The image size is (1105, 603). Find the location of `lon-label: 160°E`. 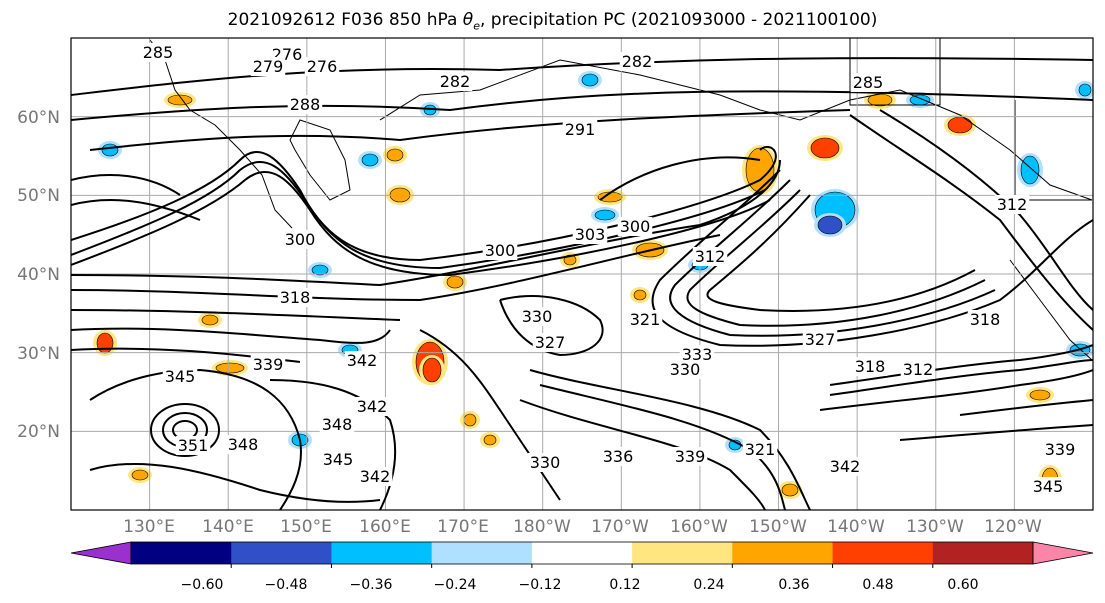

lon-label: 160°E is located at coordinates (385, 527).